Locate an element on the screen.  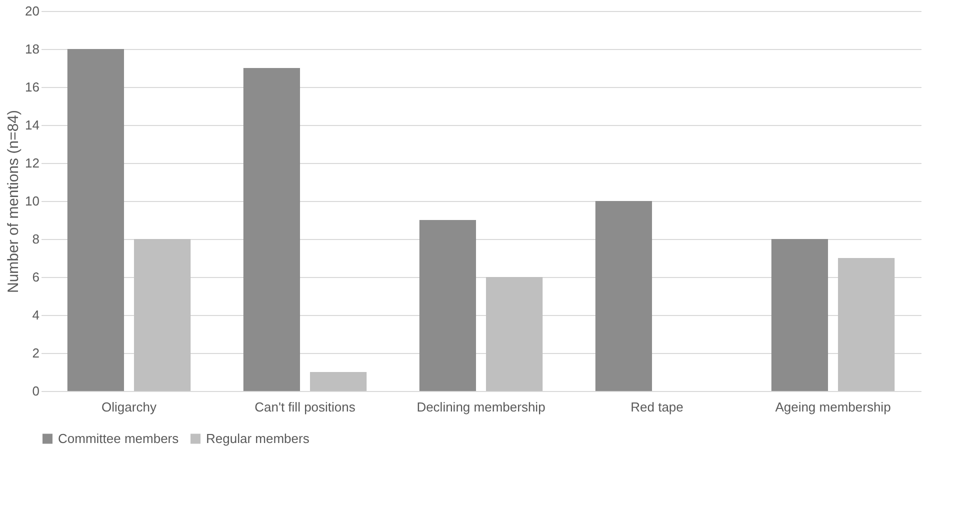
x-tick-label: Red tape is located at coordinates (657, 407).